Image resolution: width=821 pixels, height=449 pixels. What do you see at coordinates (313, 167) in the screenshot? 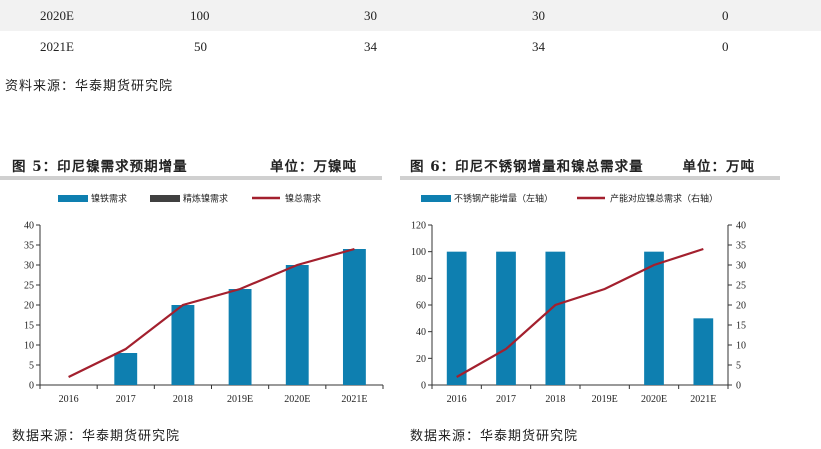
I see `chart1-unit: 单位：万镍吨` at bounding box center [313, 167].